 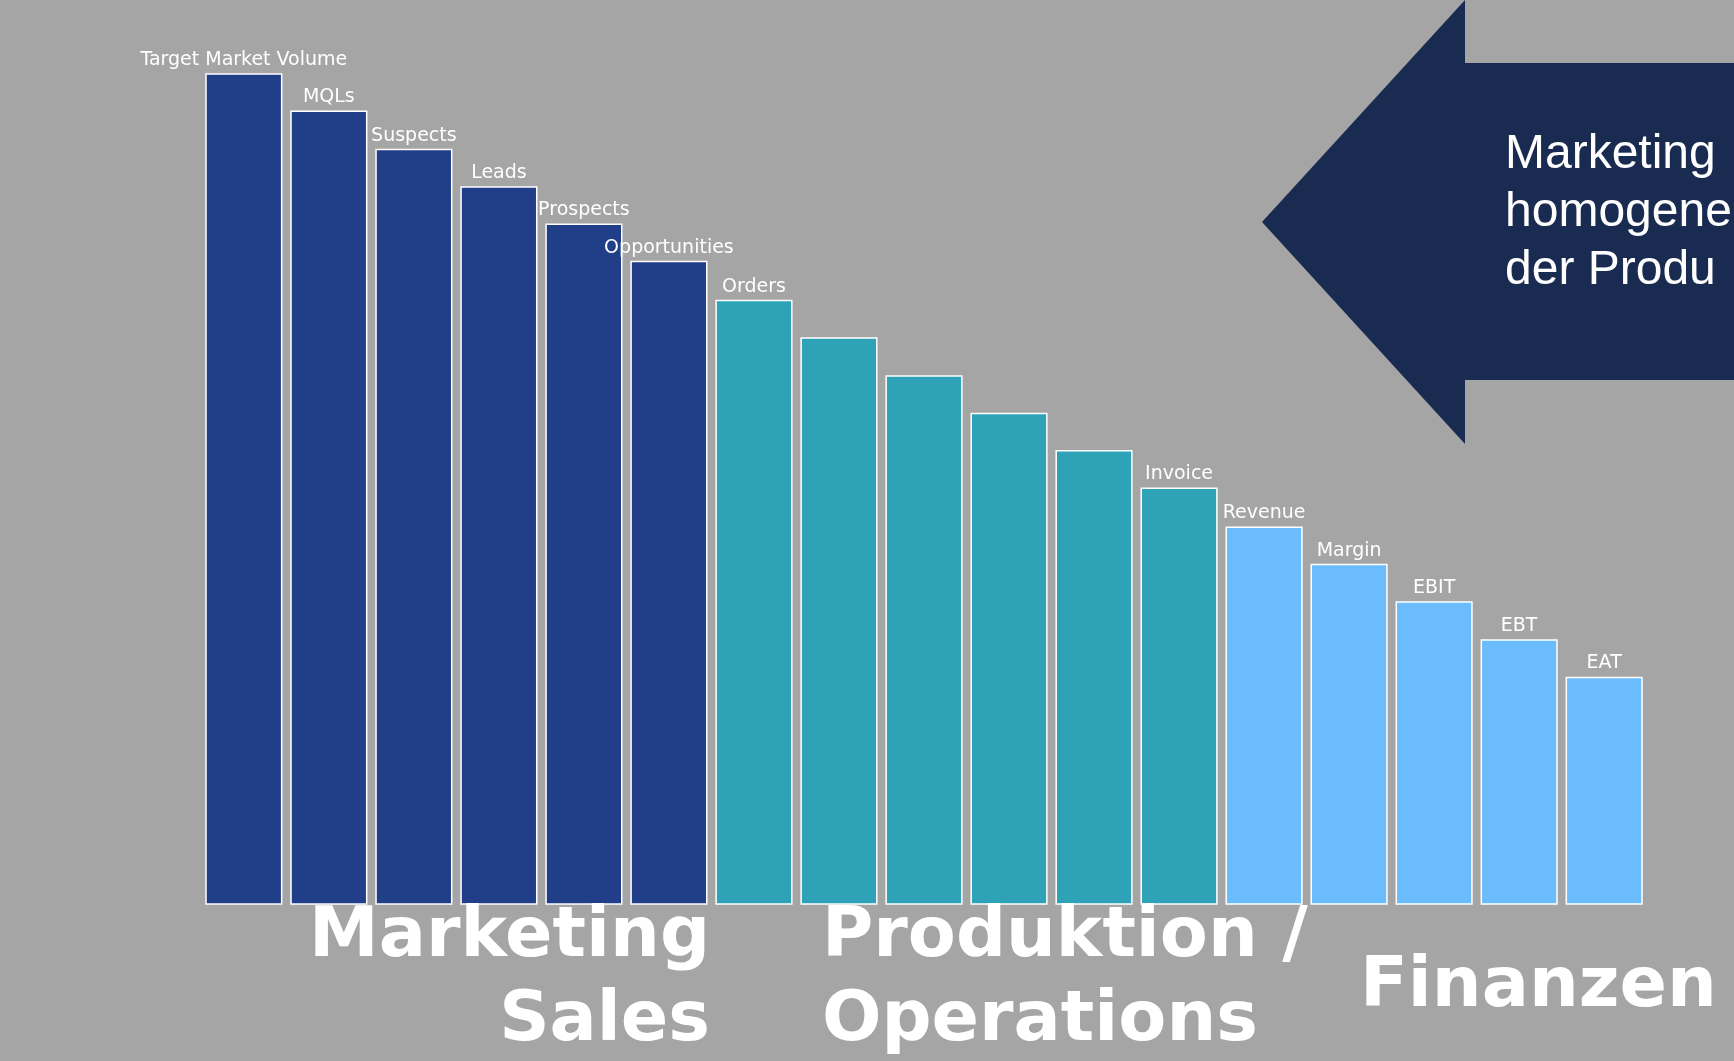 What do you see at coordinates (1264, 511) in the screenshot?
I see `x-tick-label: Revenue` at bounding box center [1264, 511].